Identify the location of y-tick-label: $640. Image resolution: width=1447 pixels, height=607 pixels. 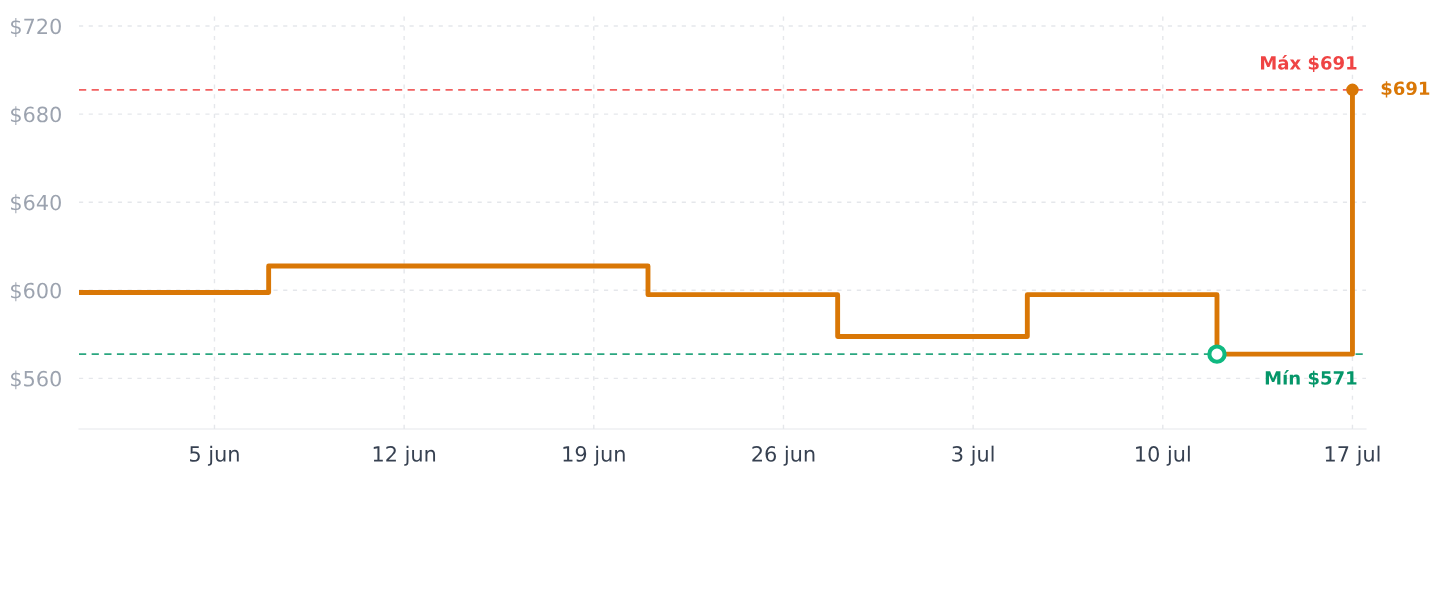
(36, 204).